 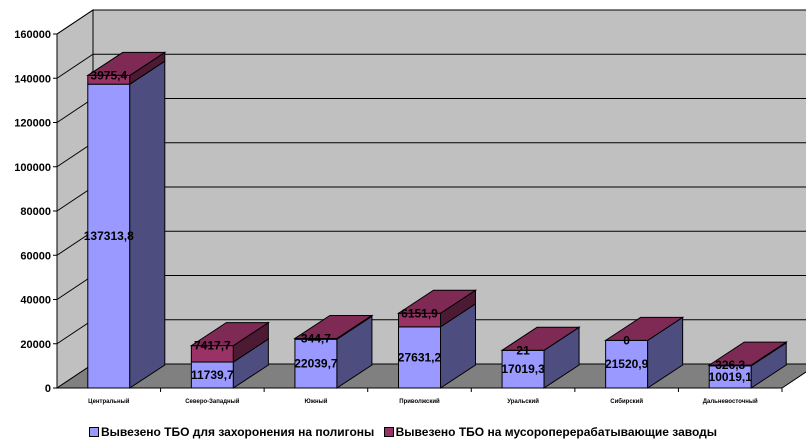 I want to click on data-label-series-1-0: 137313,8, so click(x=109, y=236).